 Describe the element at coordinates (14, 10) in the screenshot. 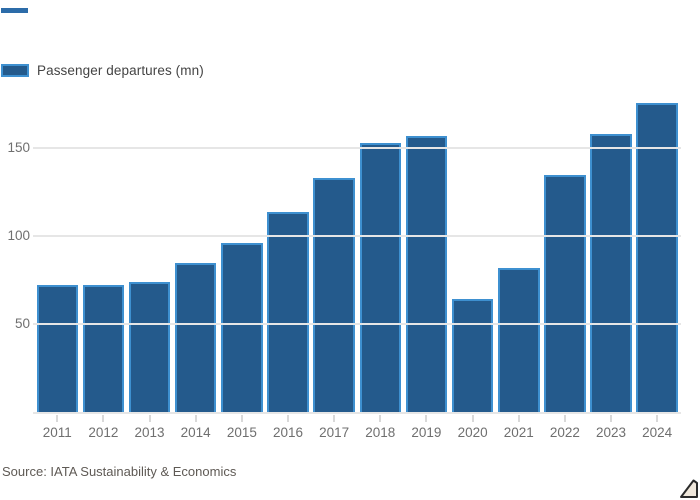

I see `top-left-accent-rule` at that location.